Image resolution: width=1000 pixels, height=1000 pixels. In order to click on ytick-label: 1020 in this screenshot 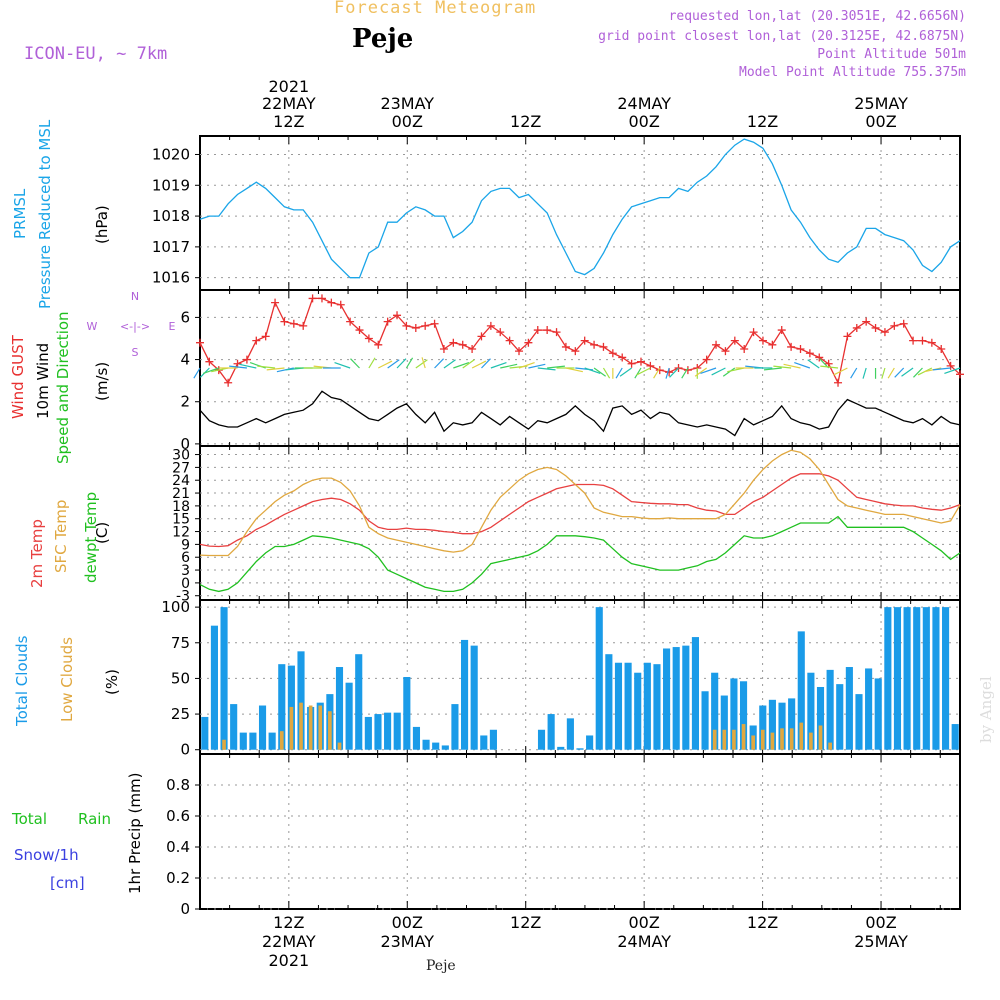, I will do `click(171, 154)`.